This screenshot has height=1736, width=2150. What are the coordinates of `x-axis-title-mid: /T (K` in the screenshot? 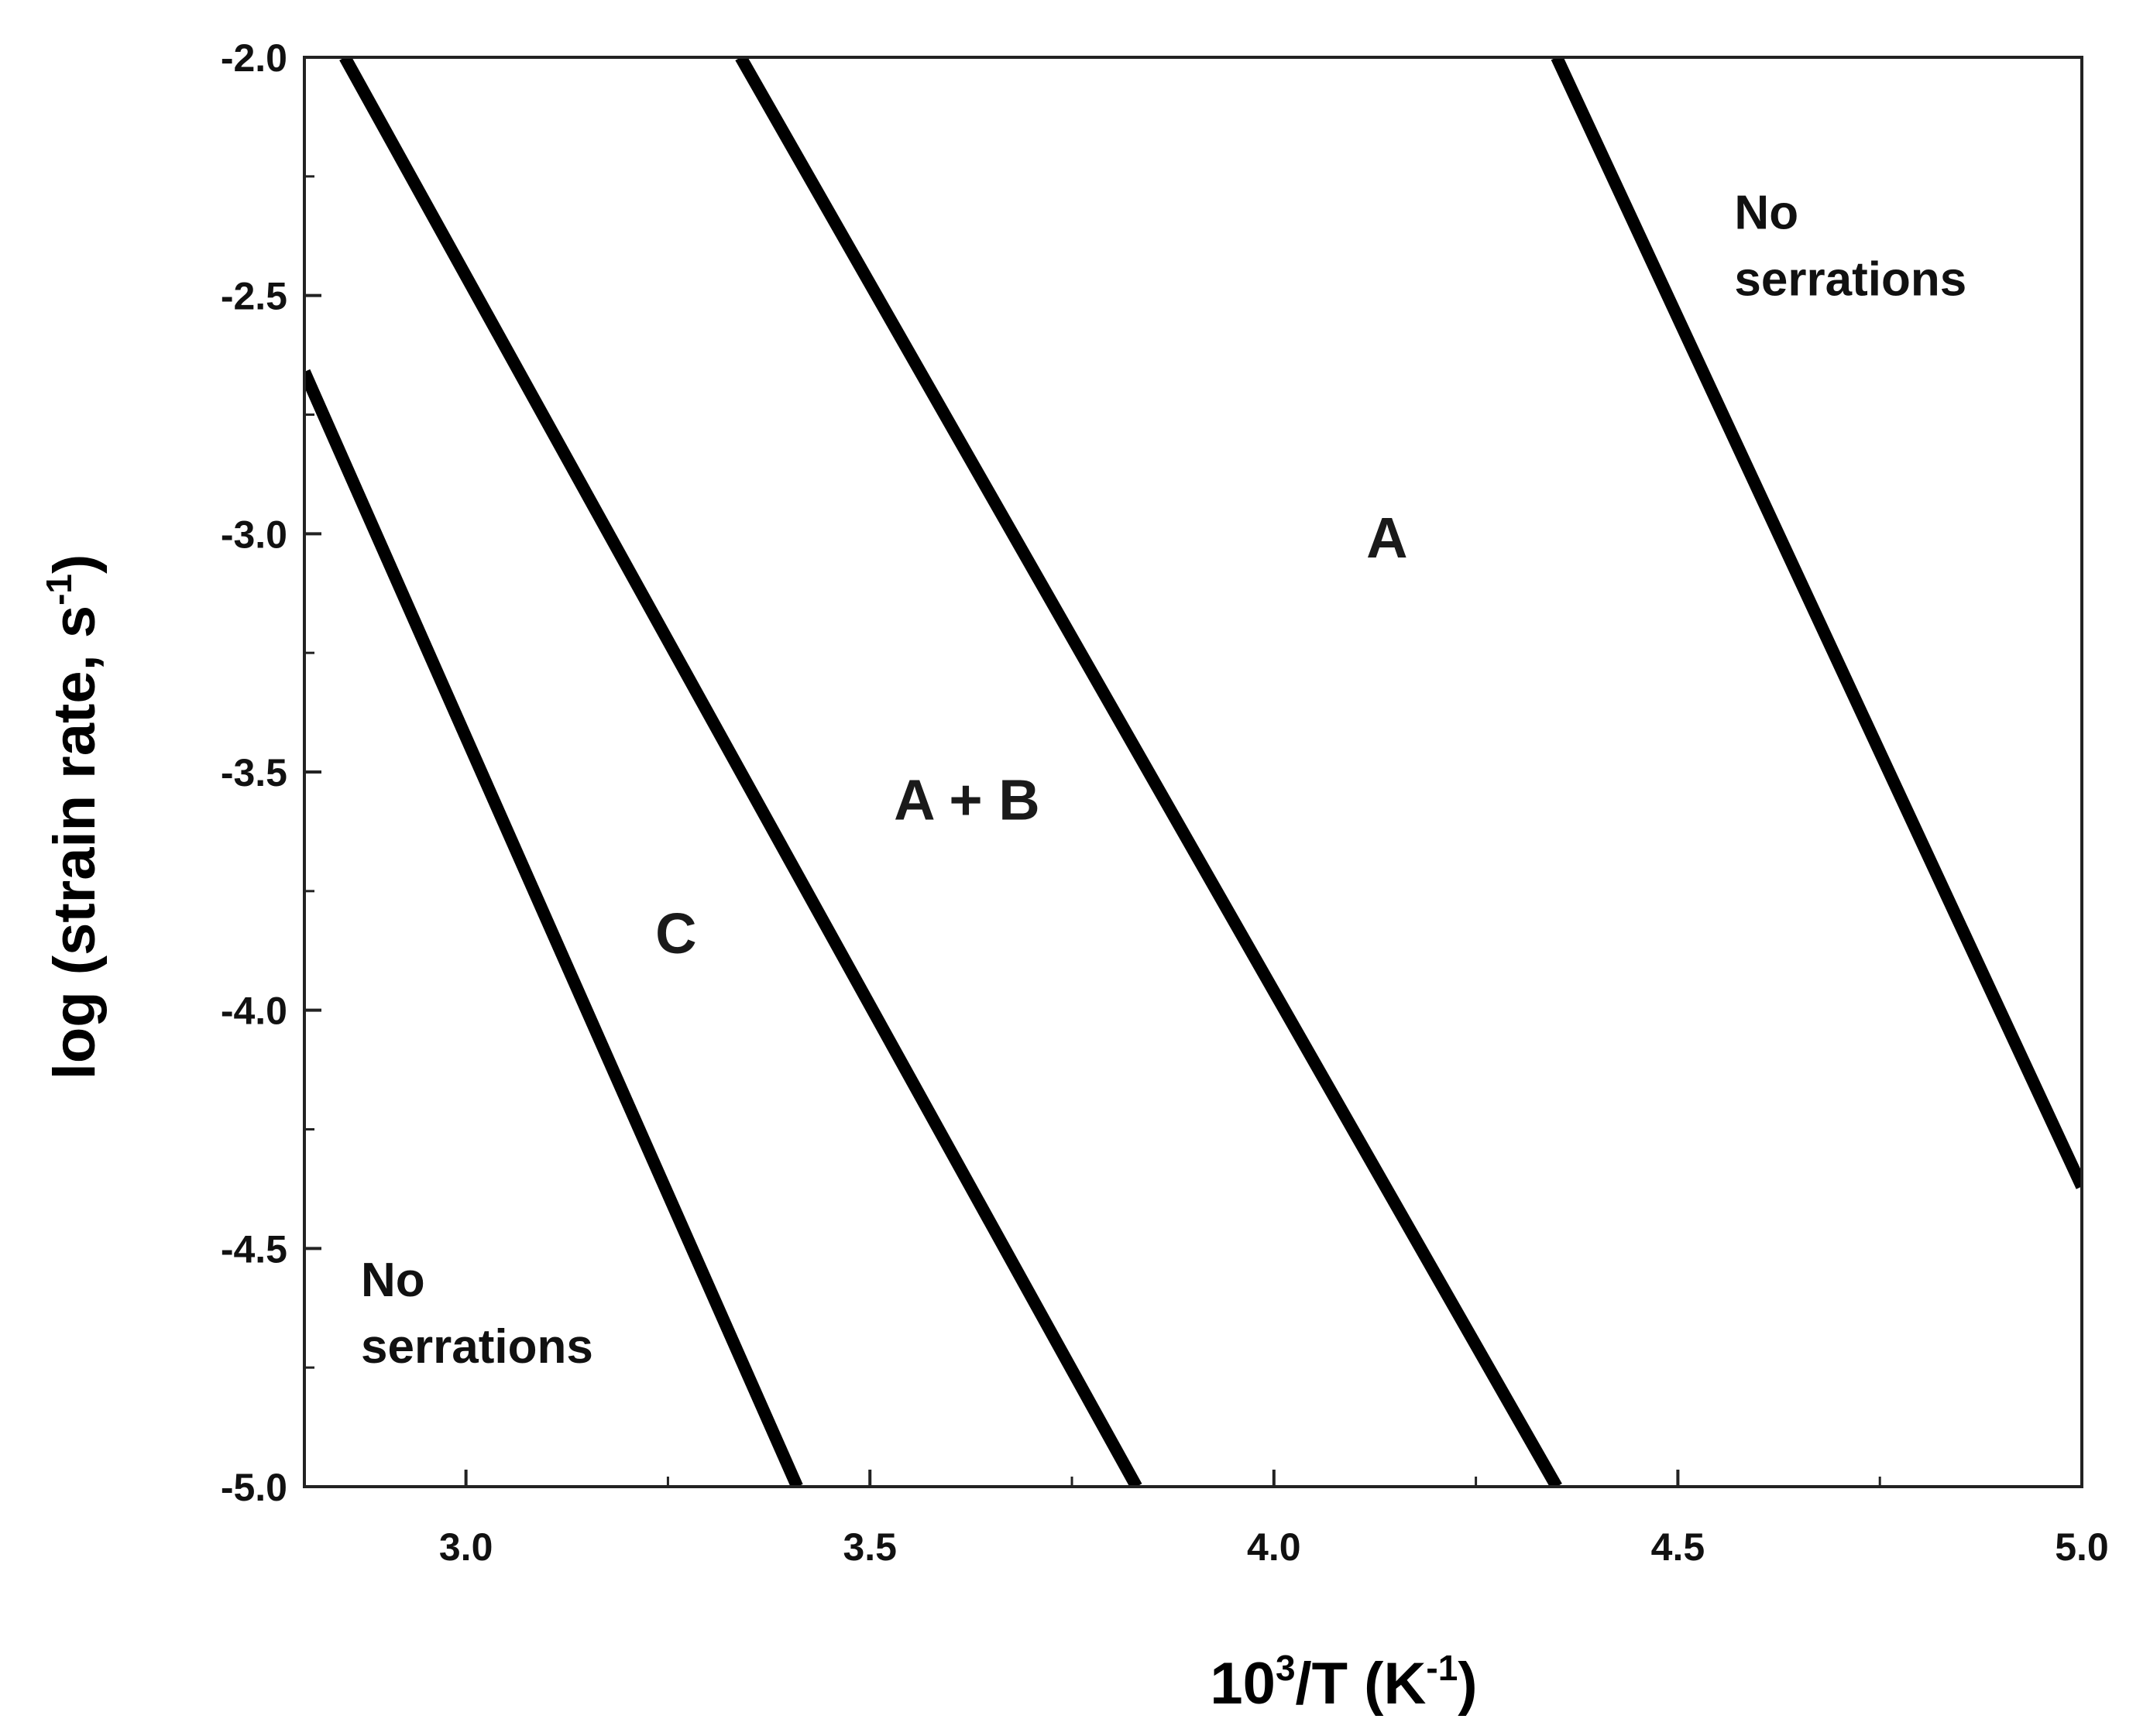 It's located at (1361, 1684).